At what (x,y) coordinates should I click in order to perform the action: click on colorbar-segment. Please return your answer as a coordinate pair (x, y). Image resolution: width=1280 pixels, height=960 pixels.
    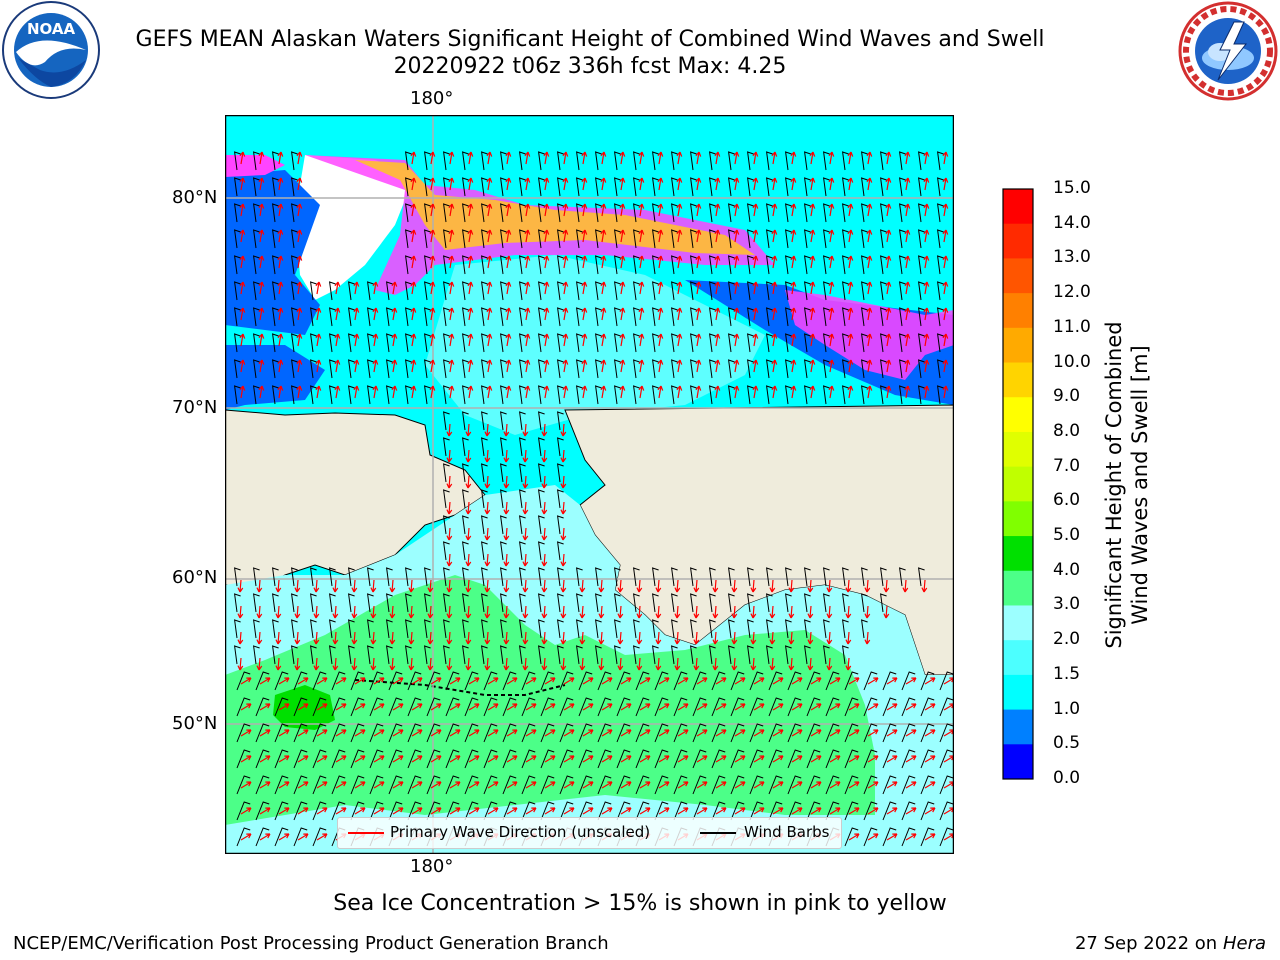
    Looking at the image, I should click on (1018, 241).